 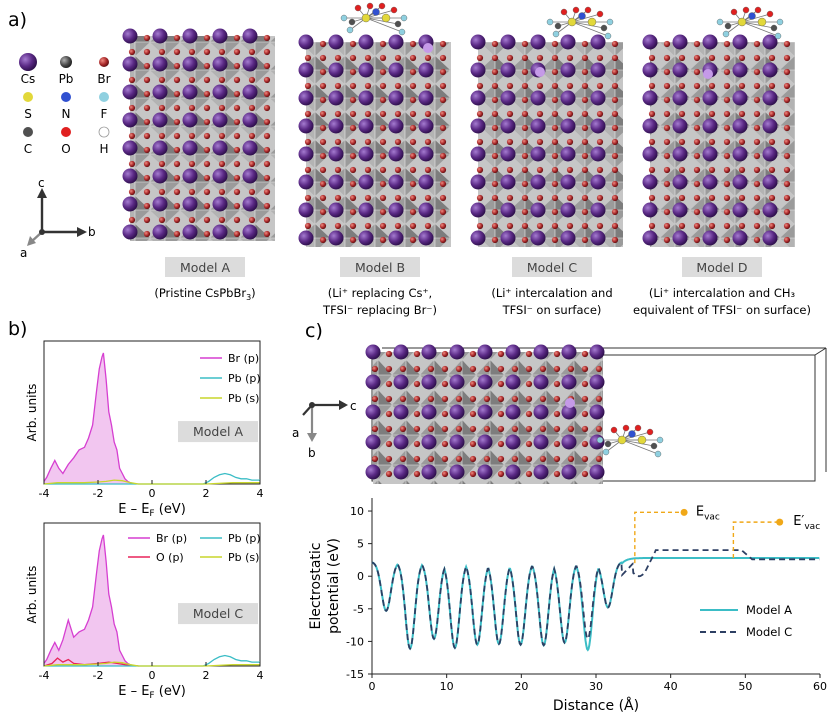 I want to click on x-tick-label: 2, so click(x=206, y=675).